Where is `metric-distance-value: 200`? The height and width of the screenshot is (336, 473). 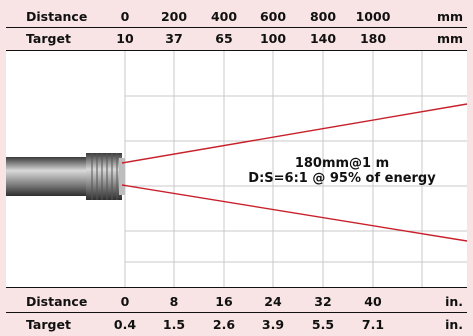
metric-distance-value: 200 is located at coordinates (174, 16).